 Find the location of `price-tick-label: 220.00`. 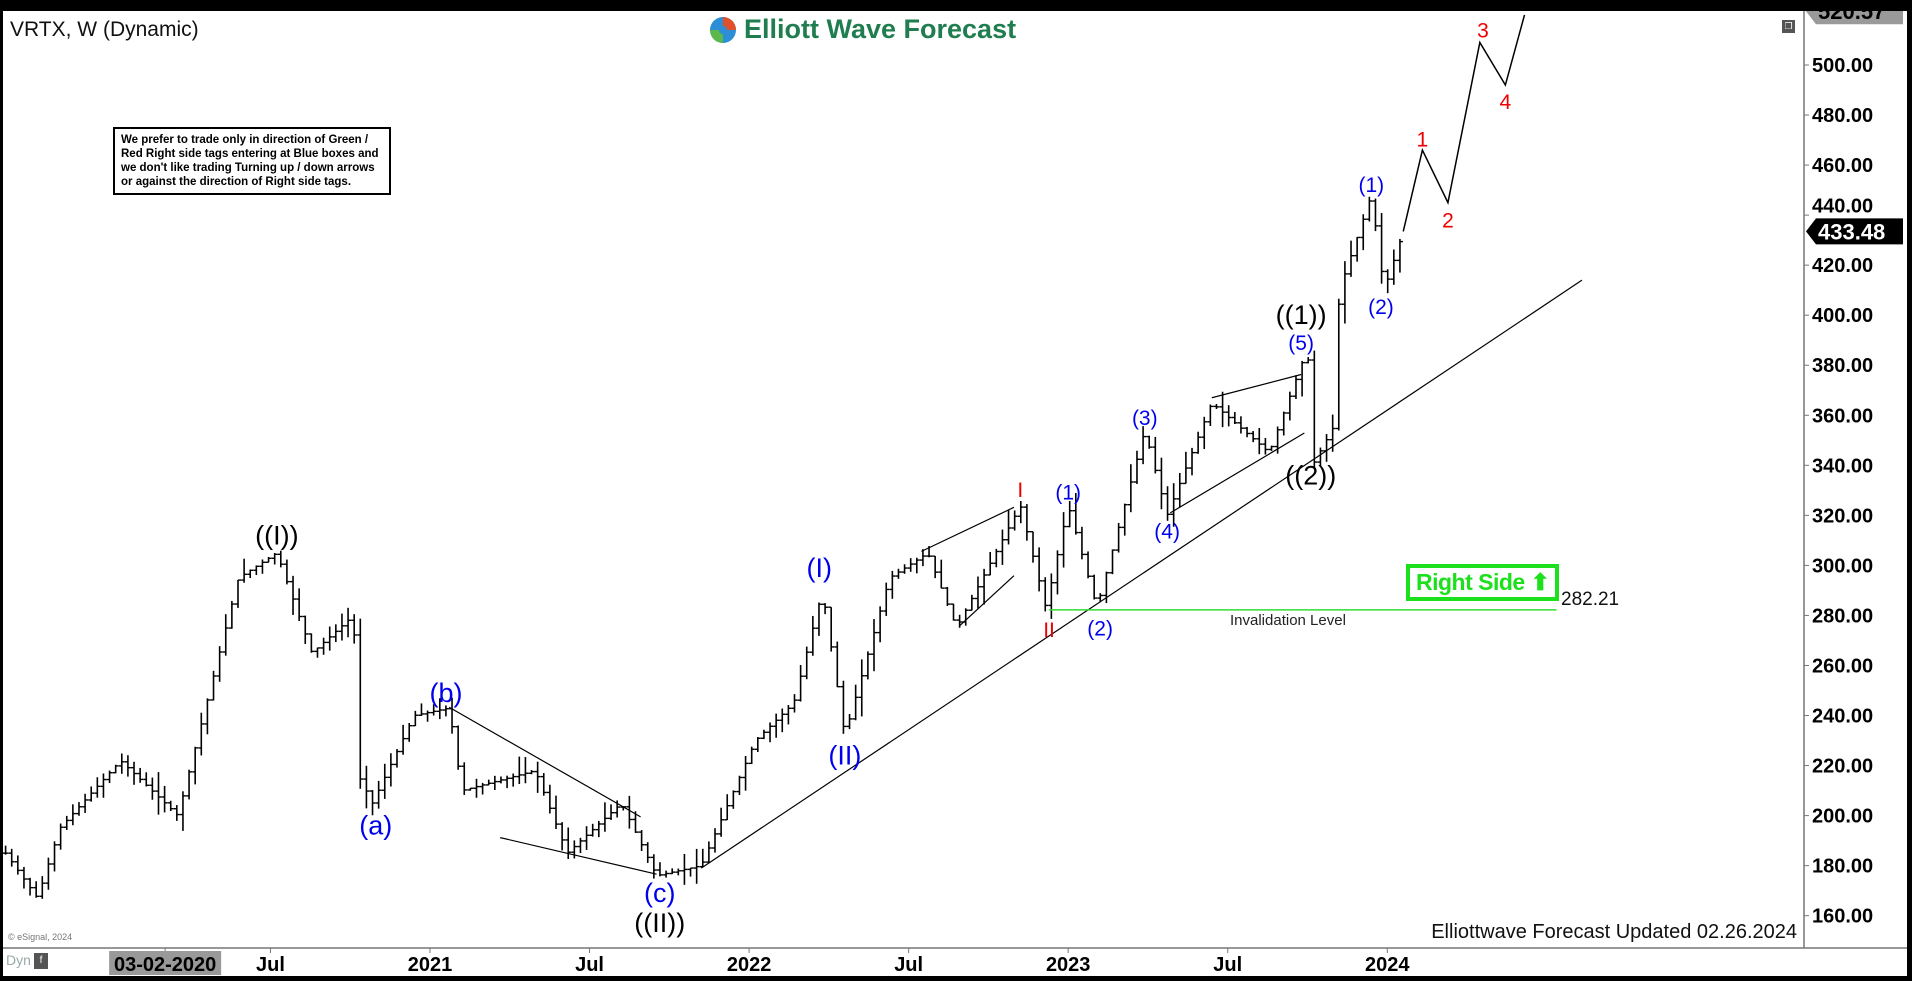

price-tick-label: 220.00 is located at coordinates (1842, 767).